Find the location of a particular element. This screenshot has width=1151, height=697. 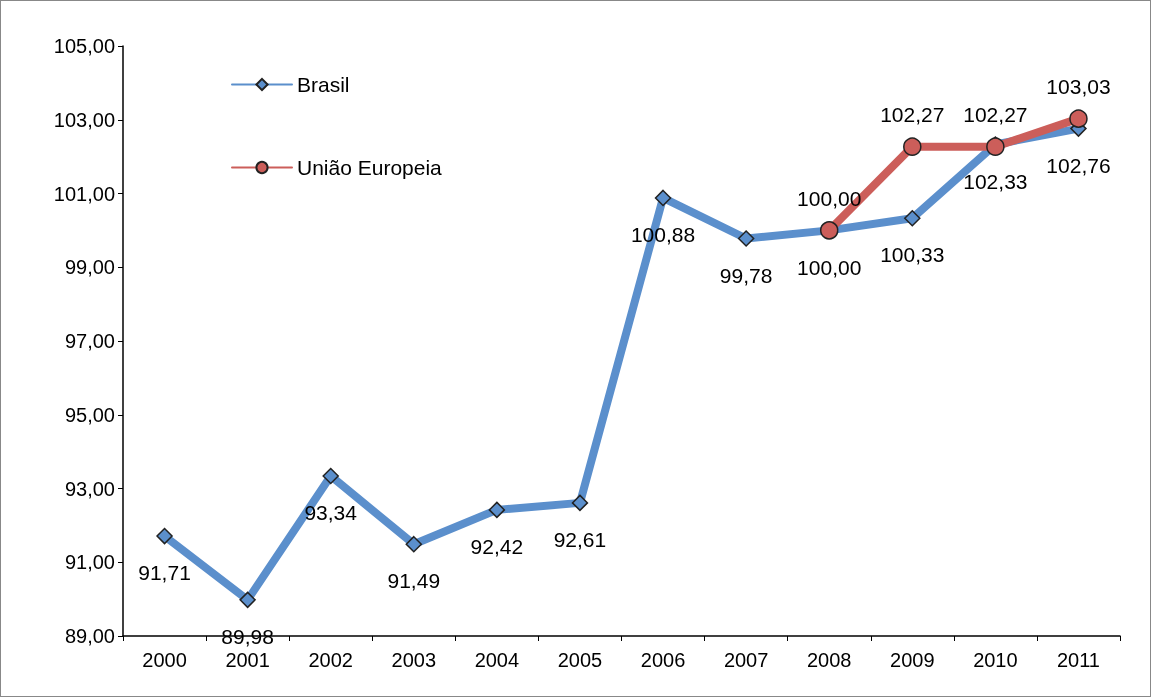

x-tick-label: 2008 is located at coordinates (829, 660).